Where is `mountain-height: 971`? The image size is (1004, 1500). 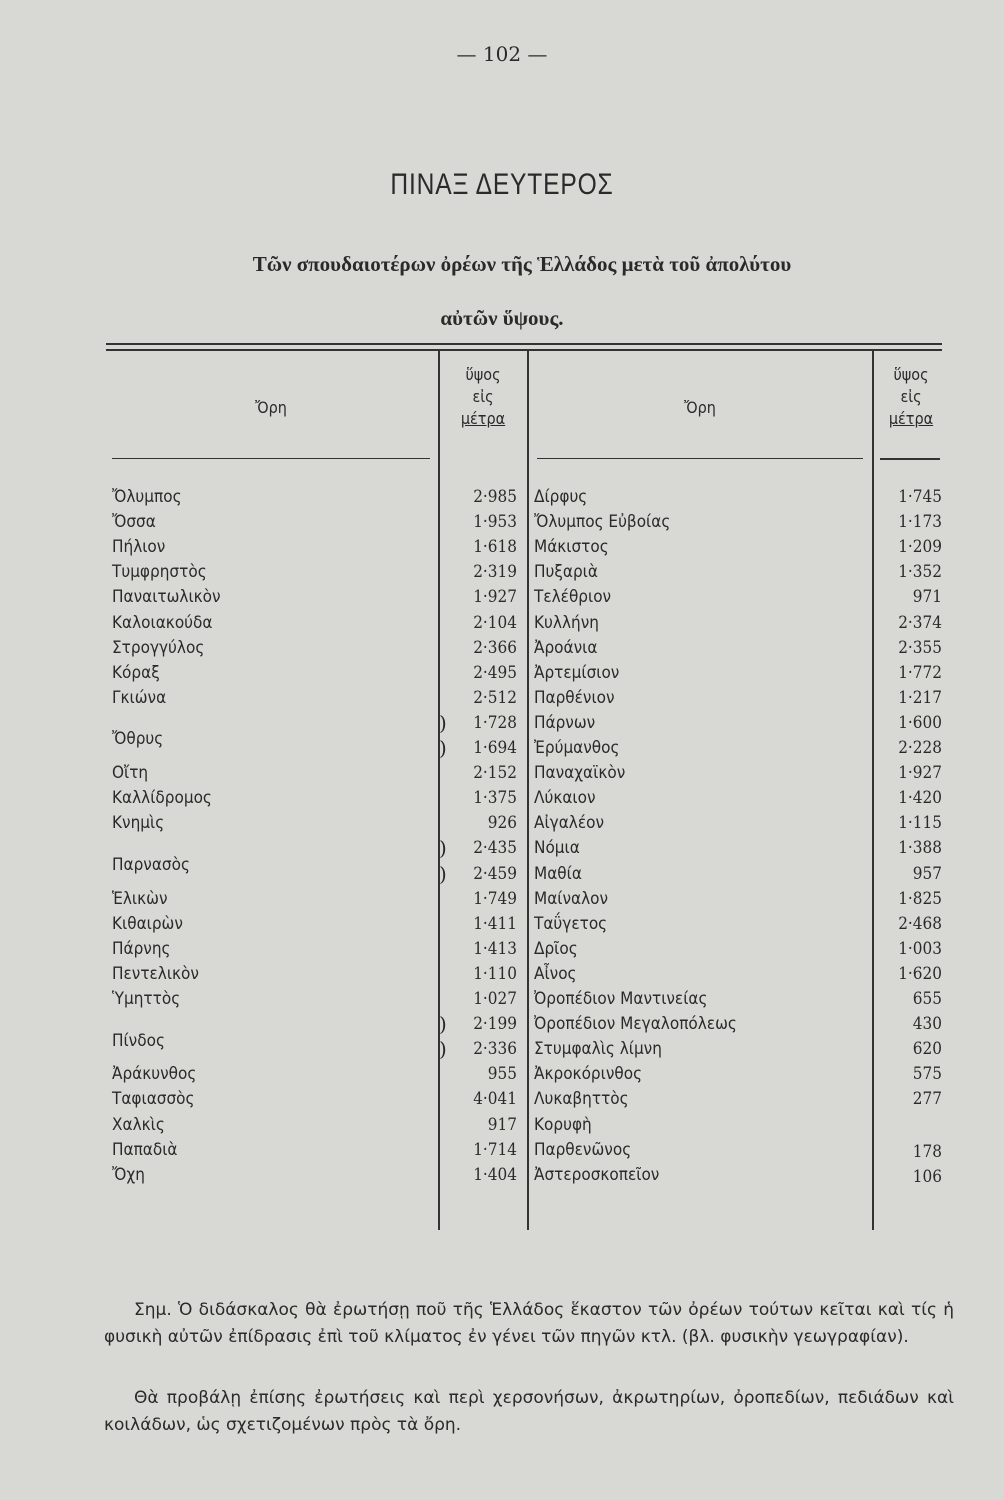
mountain-height: 971 is located at coordinates (927, 597).